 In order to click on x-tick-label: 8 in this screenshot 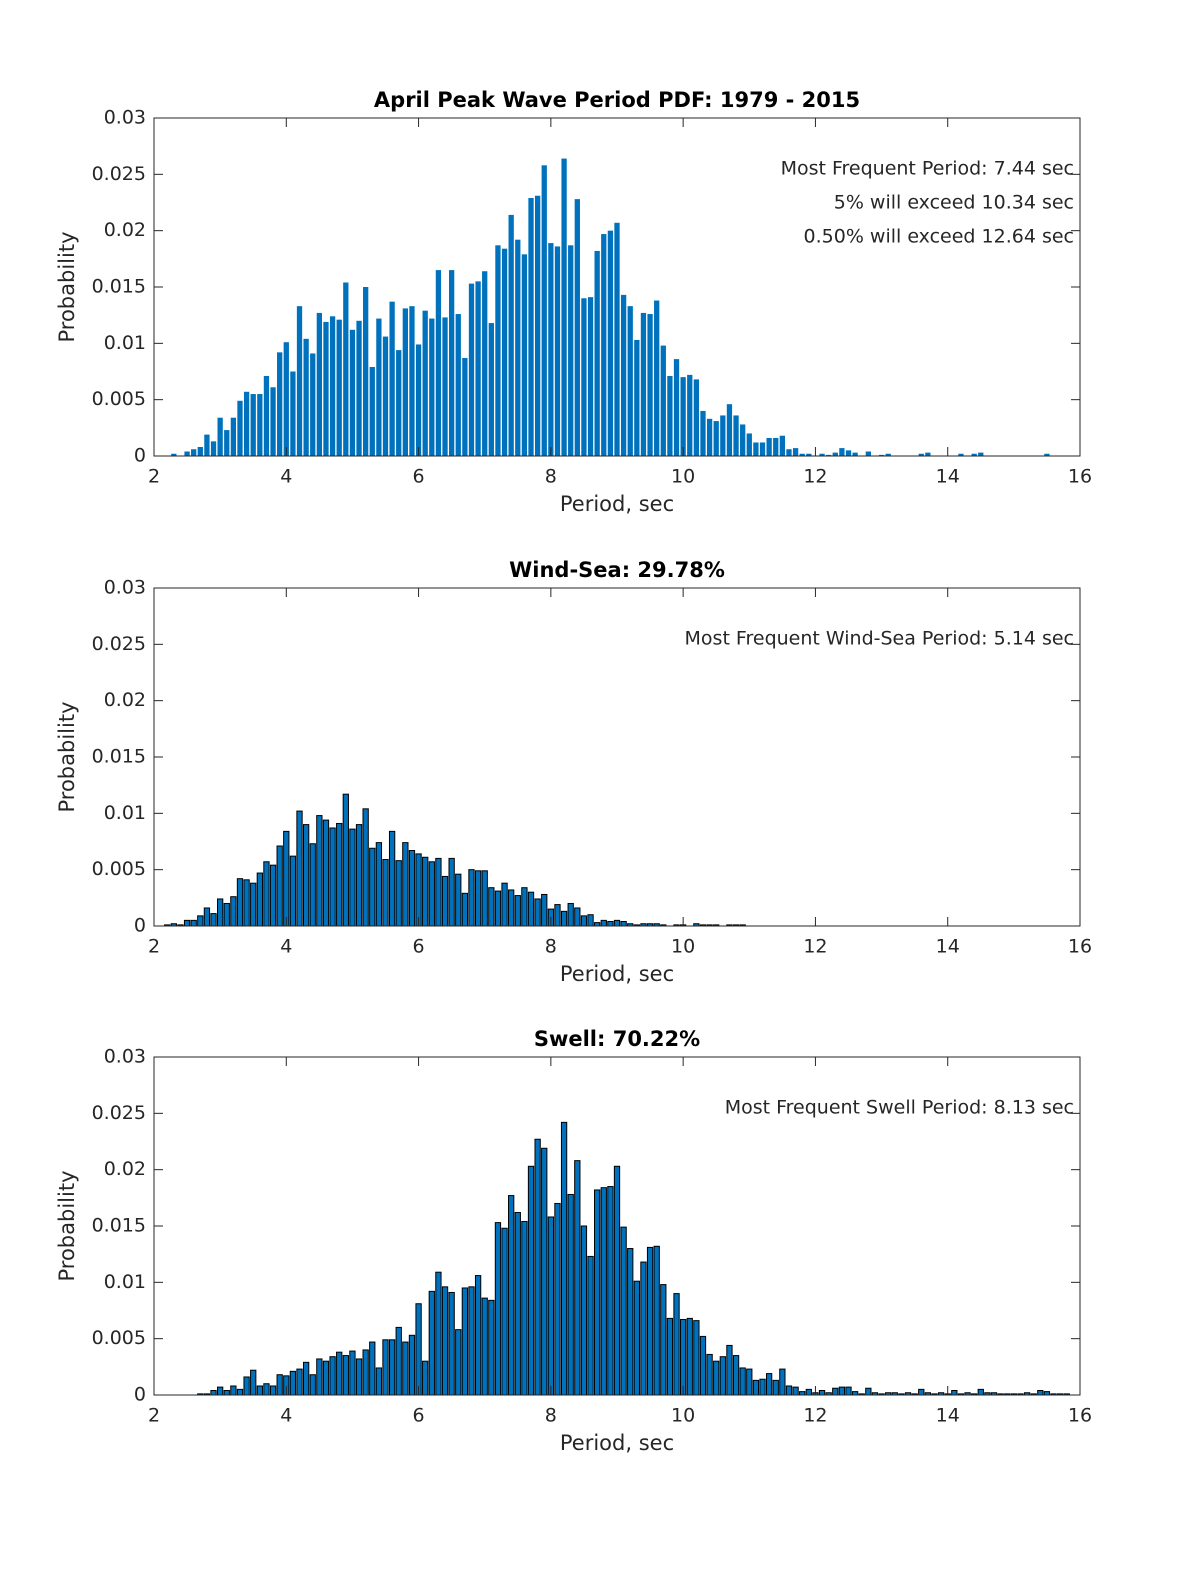, I will do `click(551, 477)`.